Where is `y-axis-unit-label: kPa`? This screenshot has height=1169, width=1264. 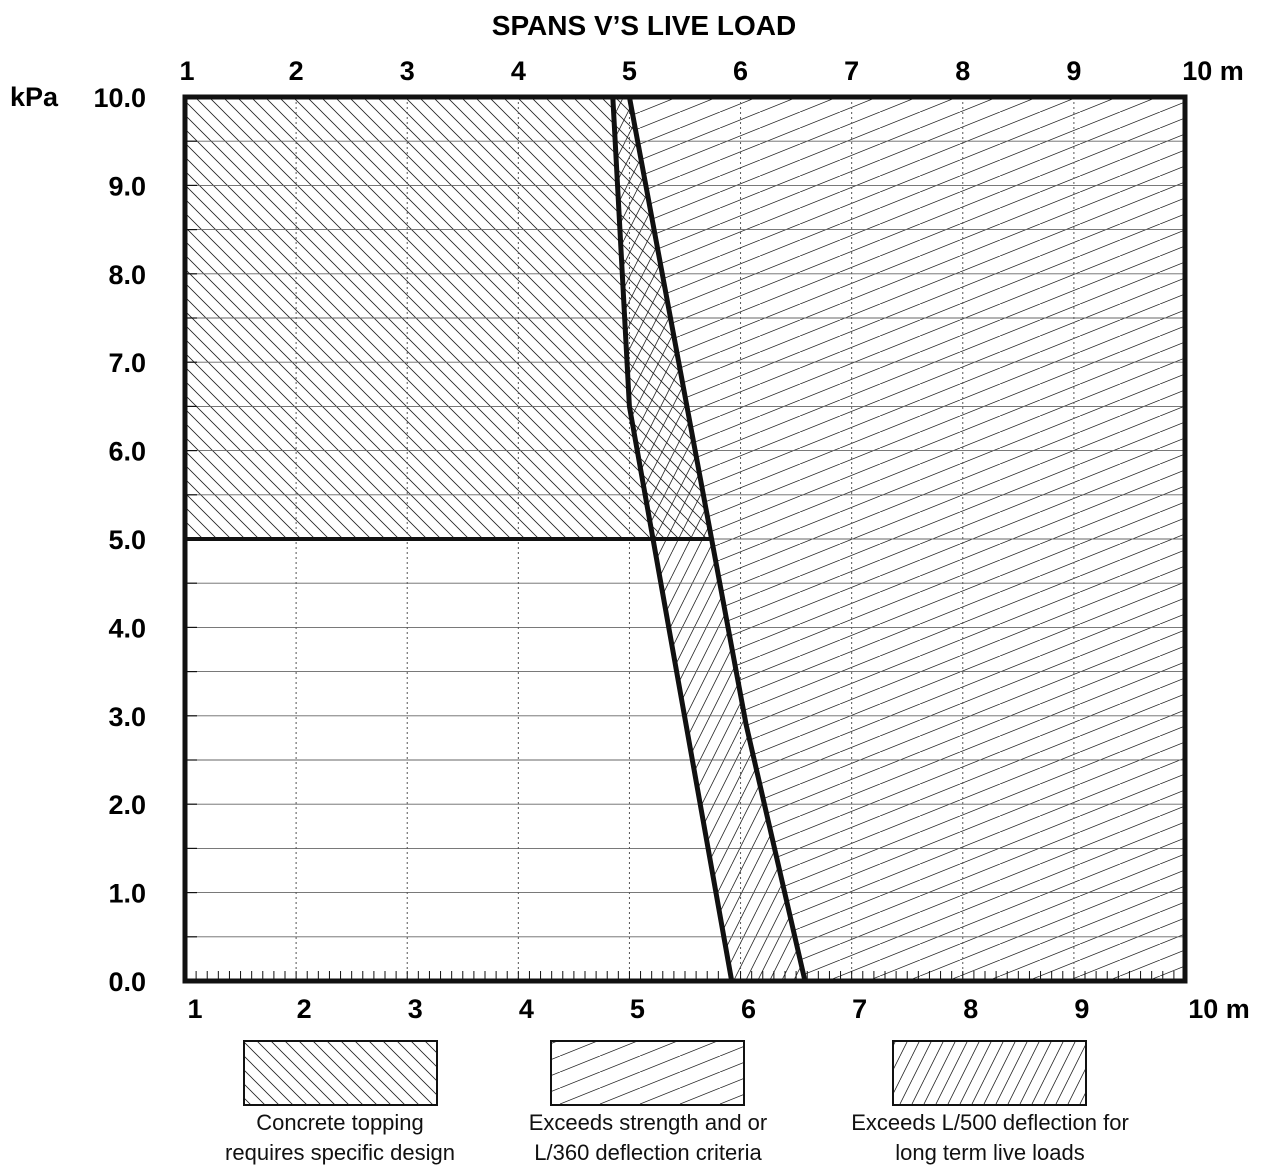
y-axis-unit-label: kPa is located at coordinates (34, 97).